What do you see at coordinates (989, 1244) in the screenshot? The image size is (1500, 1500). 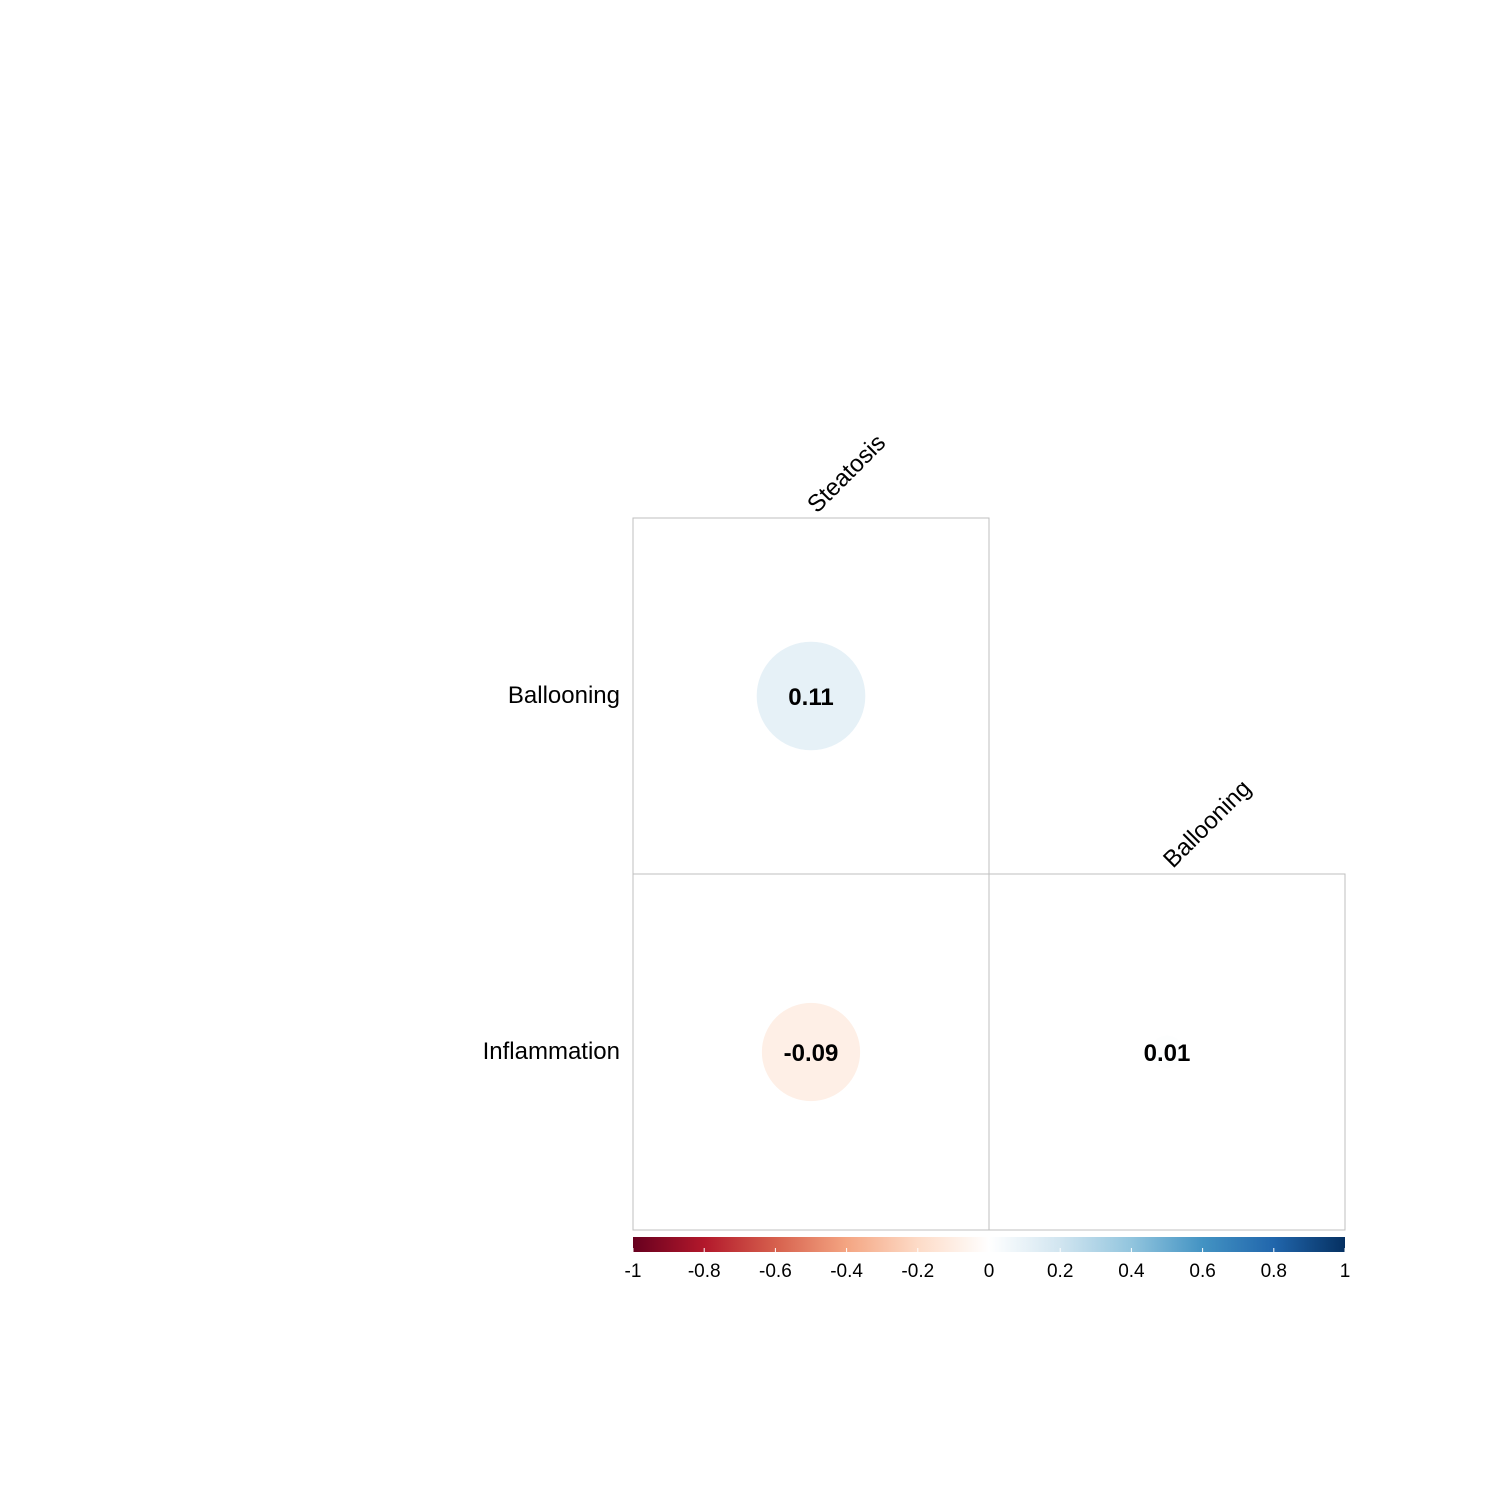 I see `colorbar` at bounding box center [989, 1244].